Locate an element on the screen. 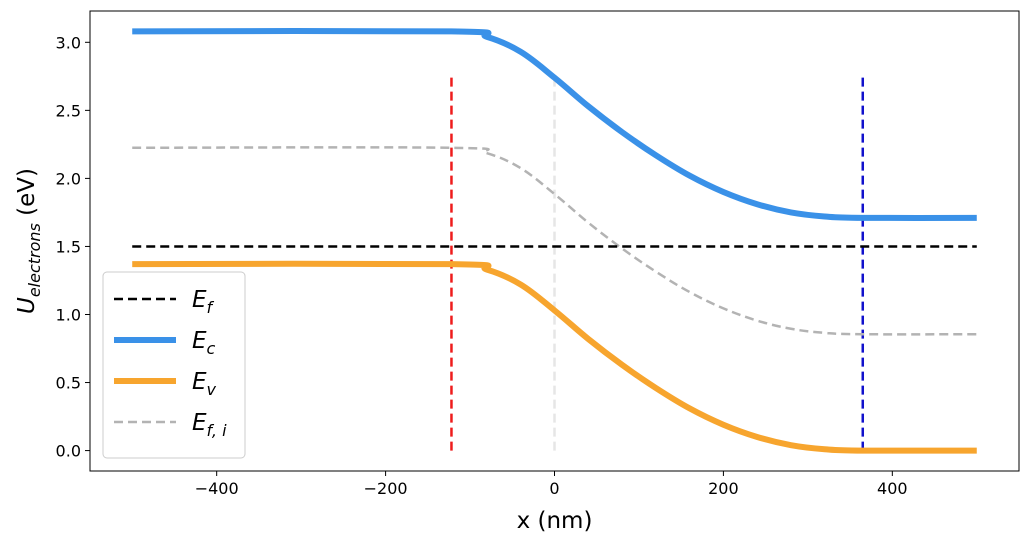 Image resolution: width=1029 pixels, height=545 pixels. y-axis-label-unit: (eV) is located at coordinates (27, 195).